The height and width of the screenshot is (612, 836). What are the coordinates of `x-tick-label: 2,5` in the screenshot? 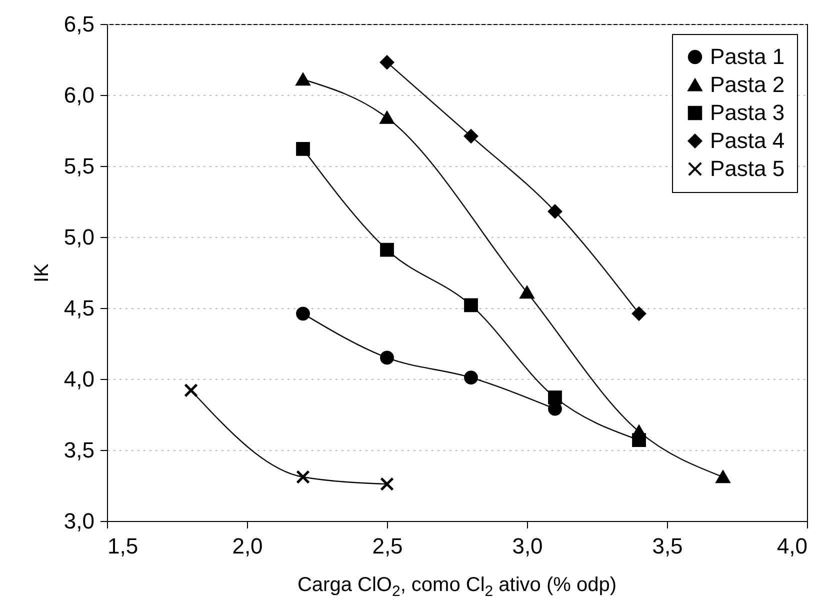 It's located at (387, 546).